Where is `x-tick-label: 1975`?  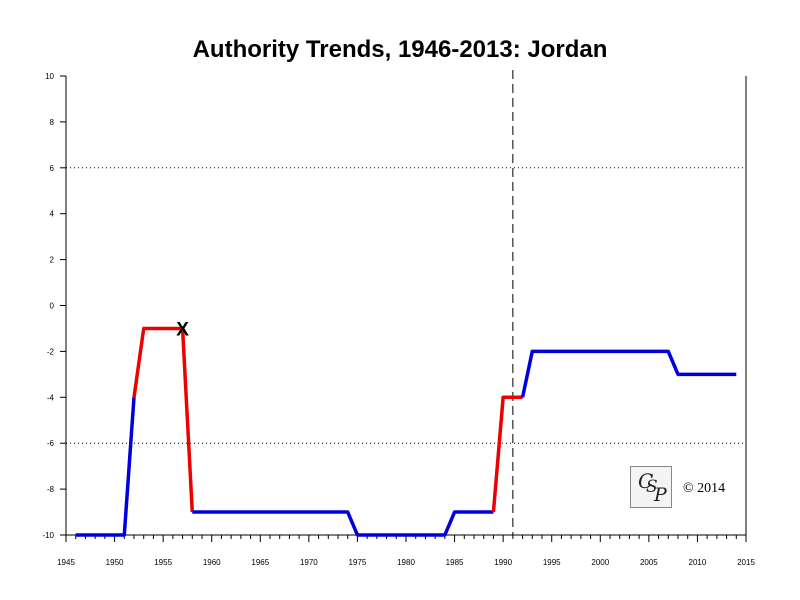 x-tick-label: 1975 is located at coordinates (358, 562).